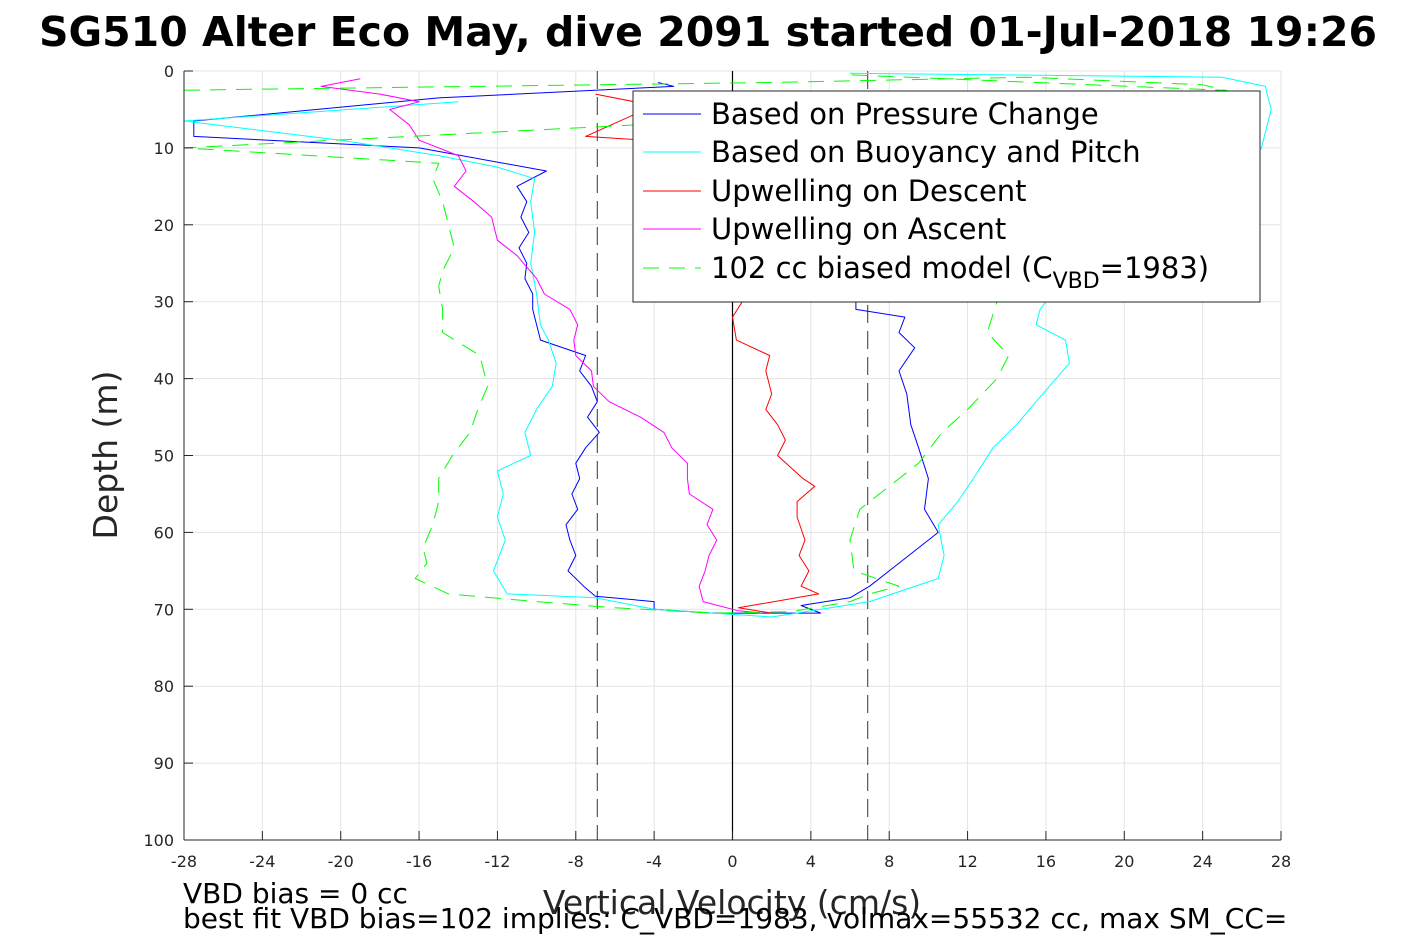 This screenshot has height=945, width=1417. What do you see at coordinates (419, 861) in the screenshot?
I see `x-tick-label: -16` at bounding box center [419, 861].